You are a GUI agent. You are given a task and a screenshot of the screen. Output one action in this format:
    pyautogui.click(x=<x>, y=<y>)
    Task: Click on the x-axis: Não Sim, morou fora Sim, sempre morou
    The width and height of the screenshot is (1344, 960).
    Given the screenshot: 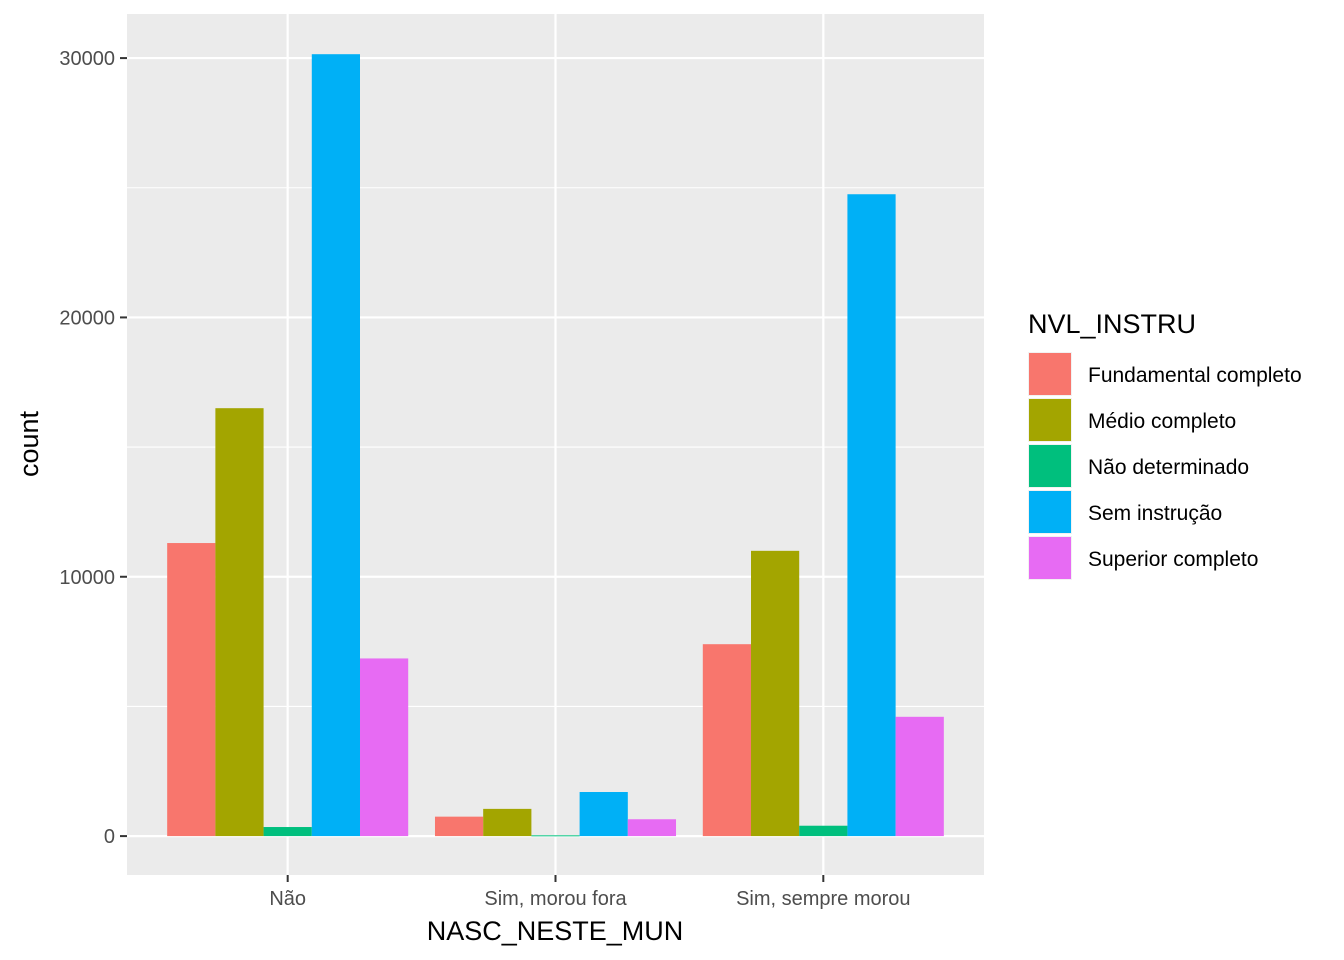 What is the action you would take?
    pyautogui.click(x=590, y=892)
    